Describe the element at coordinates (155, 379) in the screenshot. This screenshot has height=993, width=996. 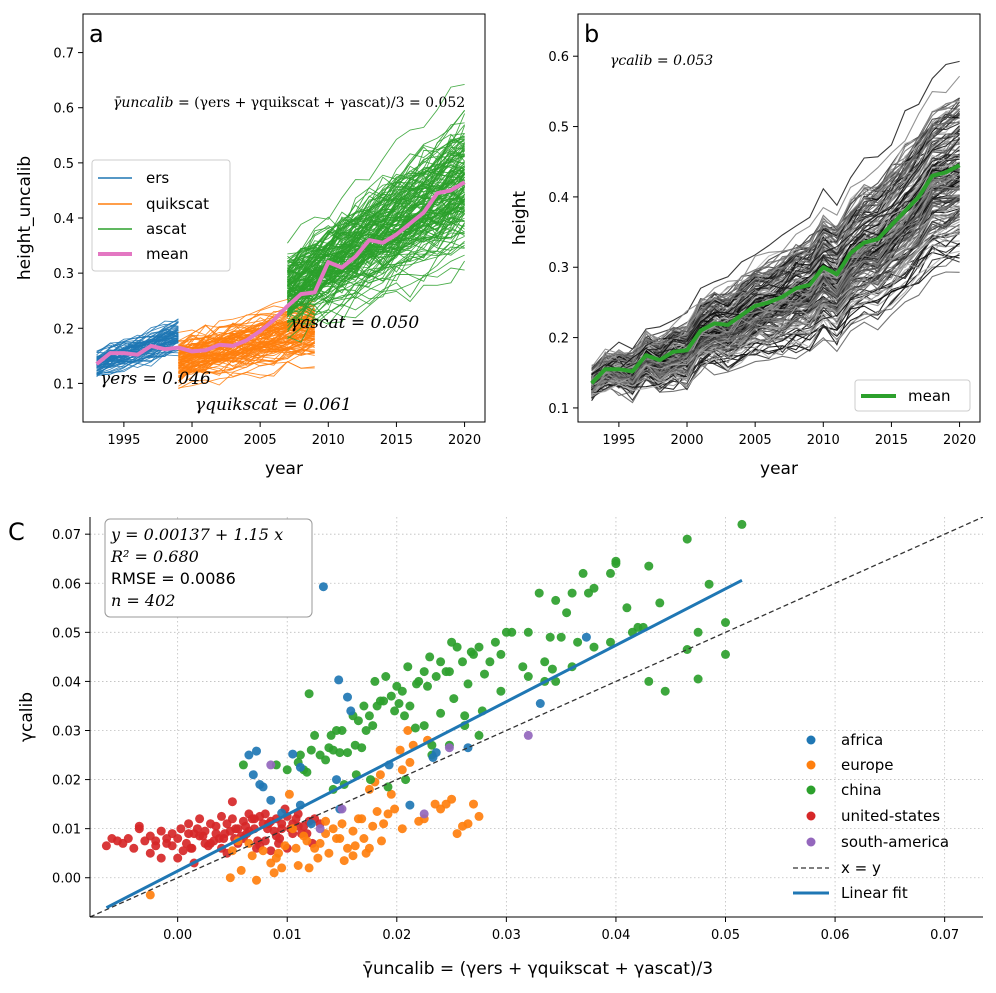
I see `panel-a-gamma-ers: γers = 0.046` at that location.